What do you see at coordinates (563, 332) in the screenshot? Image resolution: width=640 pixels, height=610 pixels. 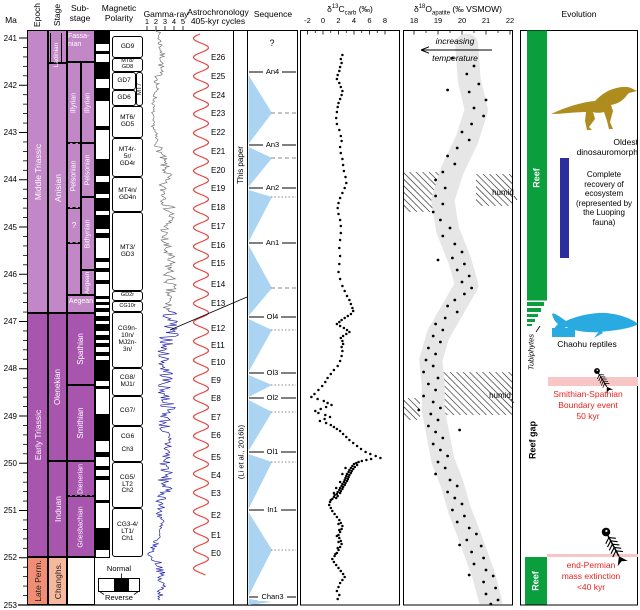 I see `chaohu-interval-bar` at bounding box center [563, 332].